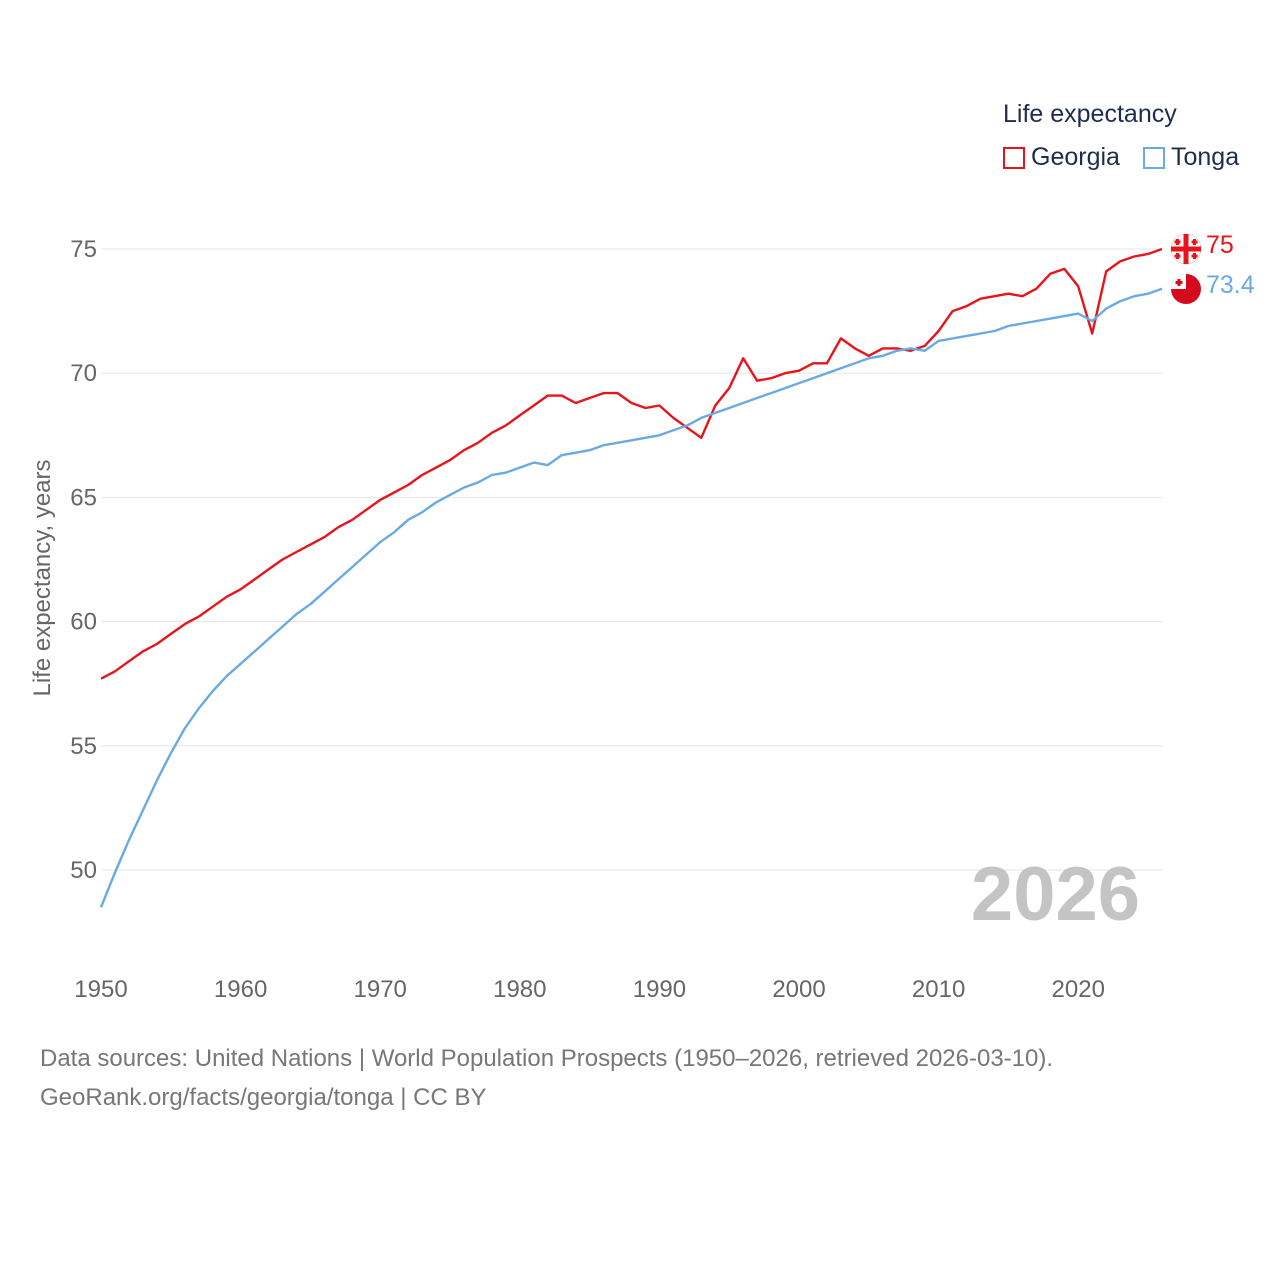  I want to click on x-tick-label: 2000, so click(798, 989).